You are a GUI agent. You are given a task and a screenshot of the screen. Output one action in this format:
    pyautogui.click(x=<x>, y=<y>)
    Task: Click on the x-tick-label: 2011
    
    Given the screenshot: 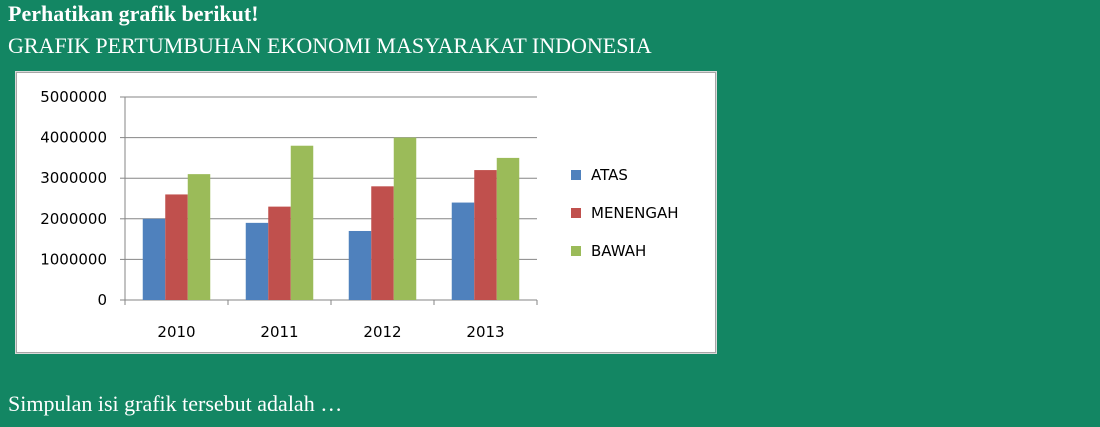 What is the action you would take?
    pyautogui.click(x=279, y=332)
    